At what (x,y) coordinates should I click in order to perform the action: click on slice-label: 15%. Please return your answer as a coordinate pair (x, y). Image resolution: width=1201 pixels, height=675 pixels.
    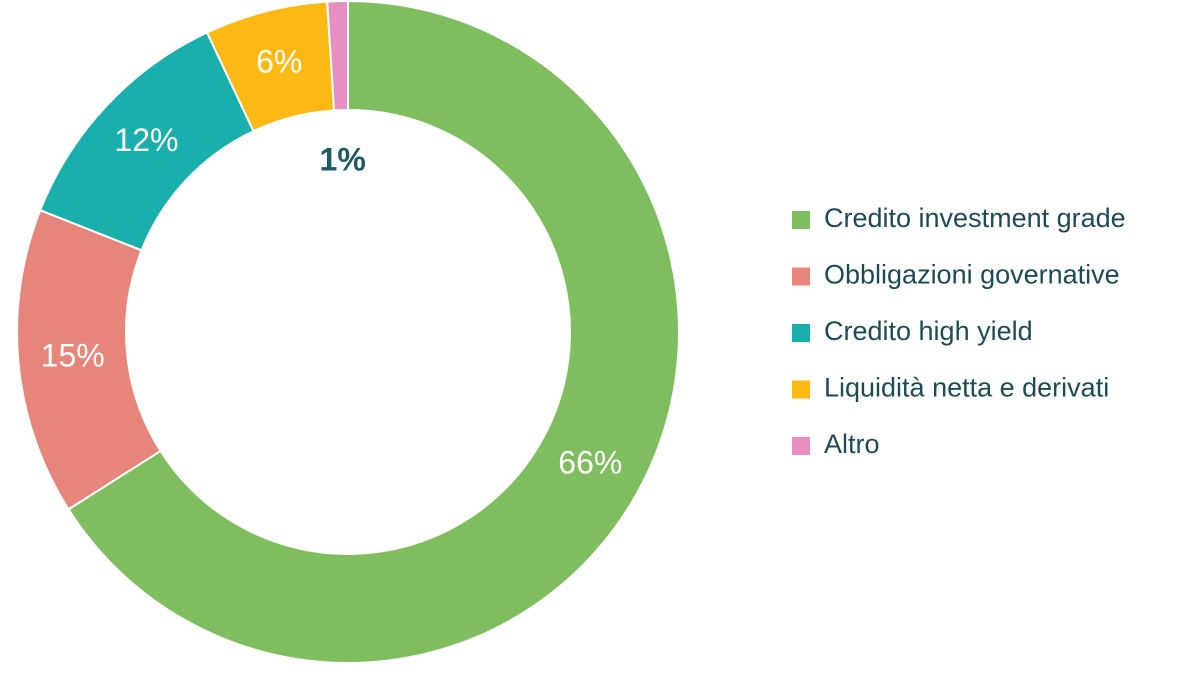
    Looking at the image, I should click on (73, 355).